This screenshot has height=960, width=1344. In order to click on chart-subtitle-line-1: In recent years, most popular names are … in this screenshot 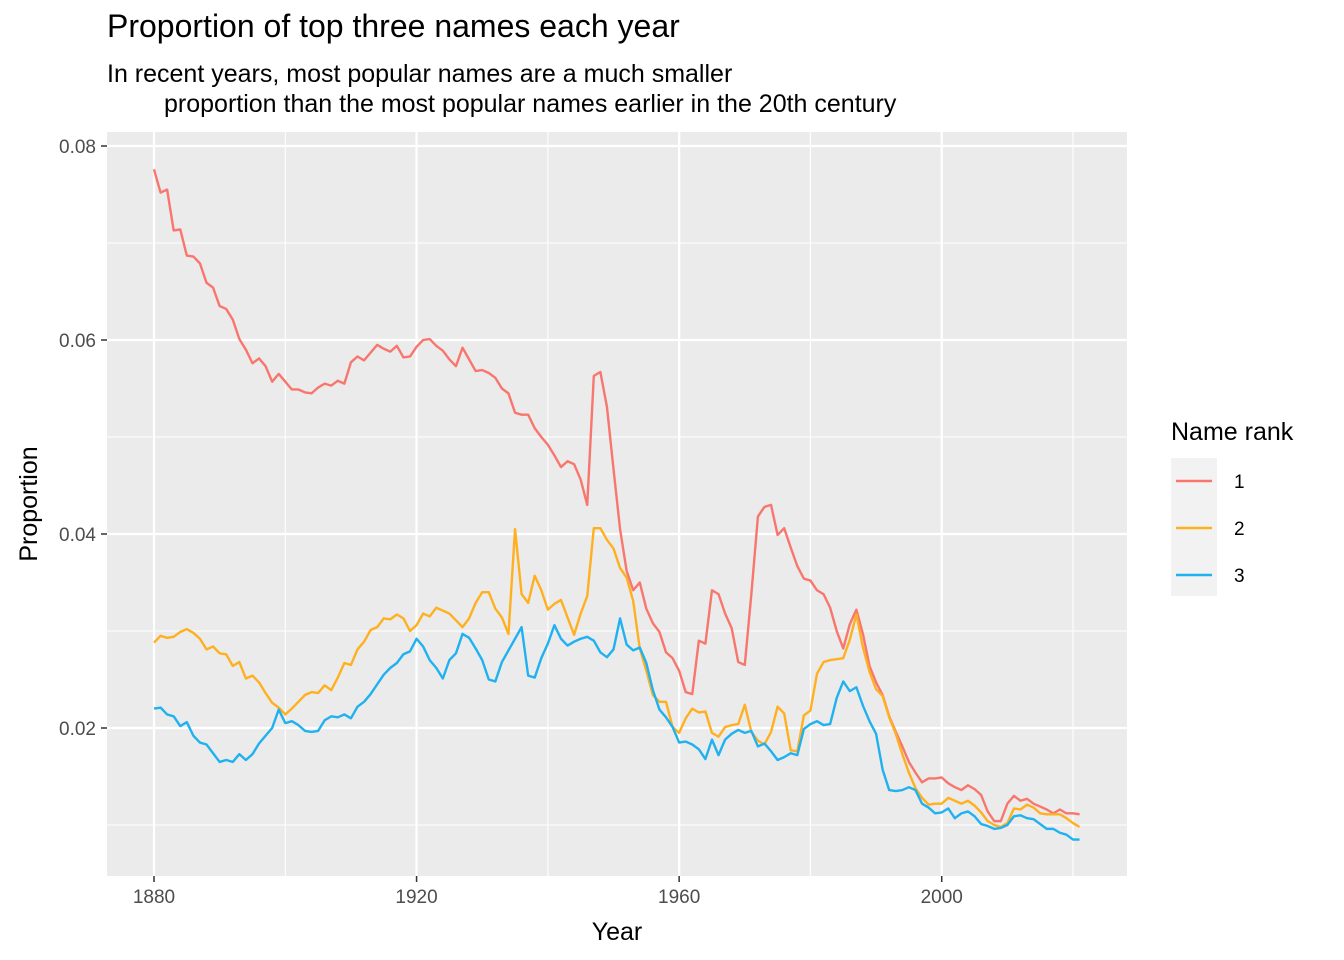, I will do `click(420, 74)`.